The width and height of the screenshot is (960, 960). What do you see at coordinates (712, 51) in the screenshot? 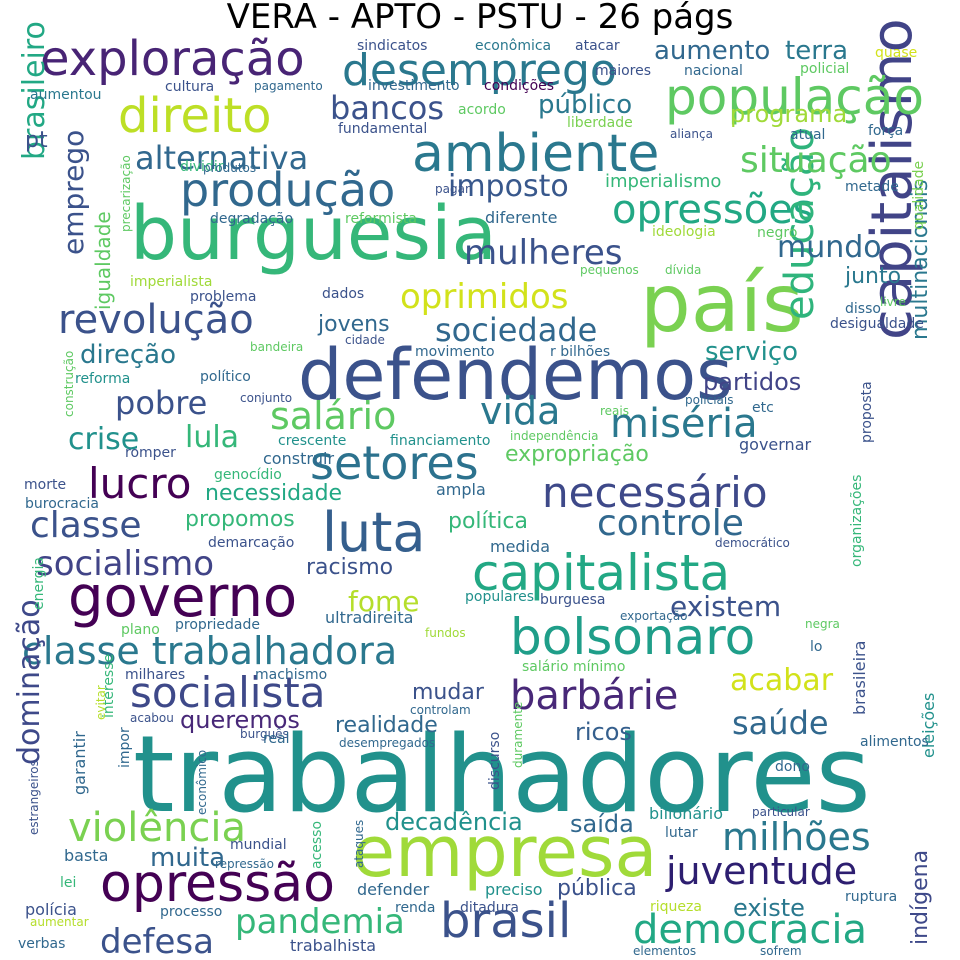
I see `cloud-word: aumento` at bounding box center [712, 51].